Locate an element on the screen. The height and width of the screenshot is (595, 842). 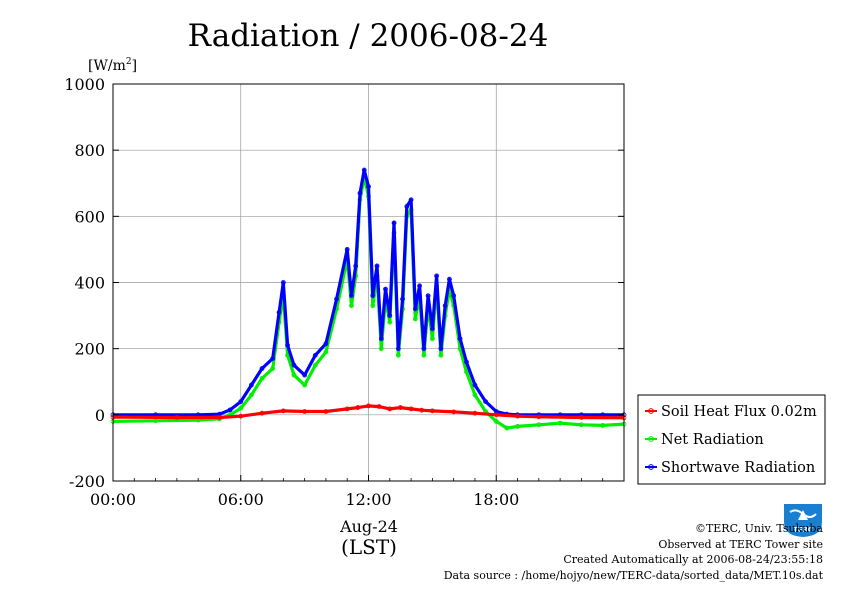
terc-logo-mark: TERC is located at coordinates (803, 520).